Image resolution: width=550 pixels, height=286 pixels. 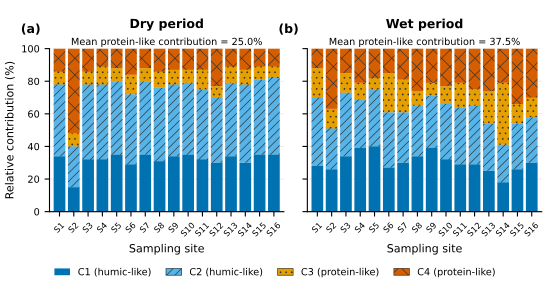 What do you see at coordinates (424, 249) in the screenshot?
I see `x-axis-title: Sampling site` at bounding box center [424, 249].